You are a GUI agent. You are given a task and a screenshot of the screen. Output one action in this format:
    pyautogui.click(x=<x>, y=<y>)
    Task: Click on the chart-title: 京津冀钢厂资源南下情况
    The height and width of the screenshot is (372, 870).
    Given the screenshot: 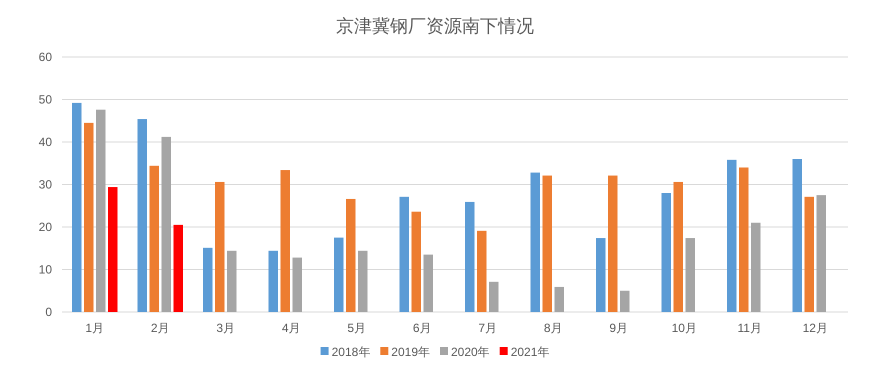 What is the action you would take?
    pyautogui.click(x=435, y=26)
    